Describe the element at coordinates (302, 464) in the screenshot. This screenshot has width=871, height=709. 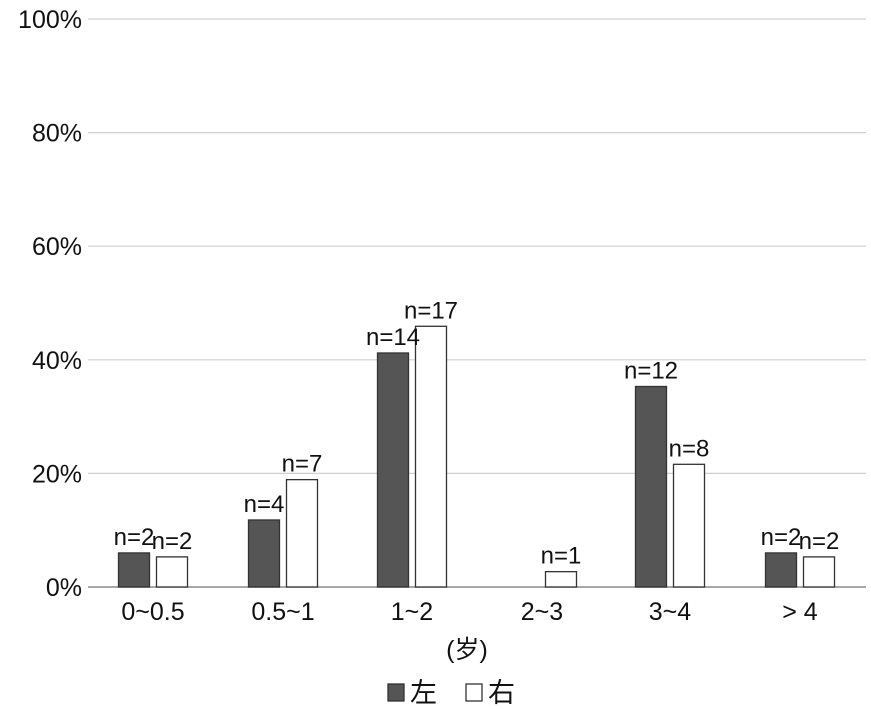
I see `data-label: n=7` at that location.